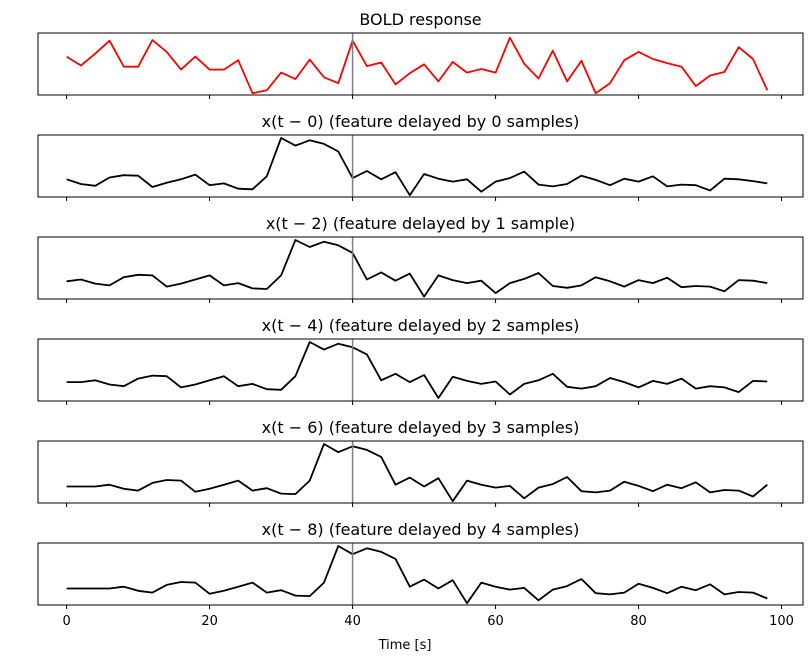 The height and width of the screenshot is (661, 811). What do you see at coordinates (420, 223) in the screenshot?
I see `subplot-title: x(t − 2) (feature delayed by 1 sample)` at bounding box center [420, 223].